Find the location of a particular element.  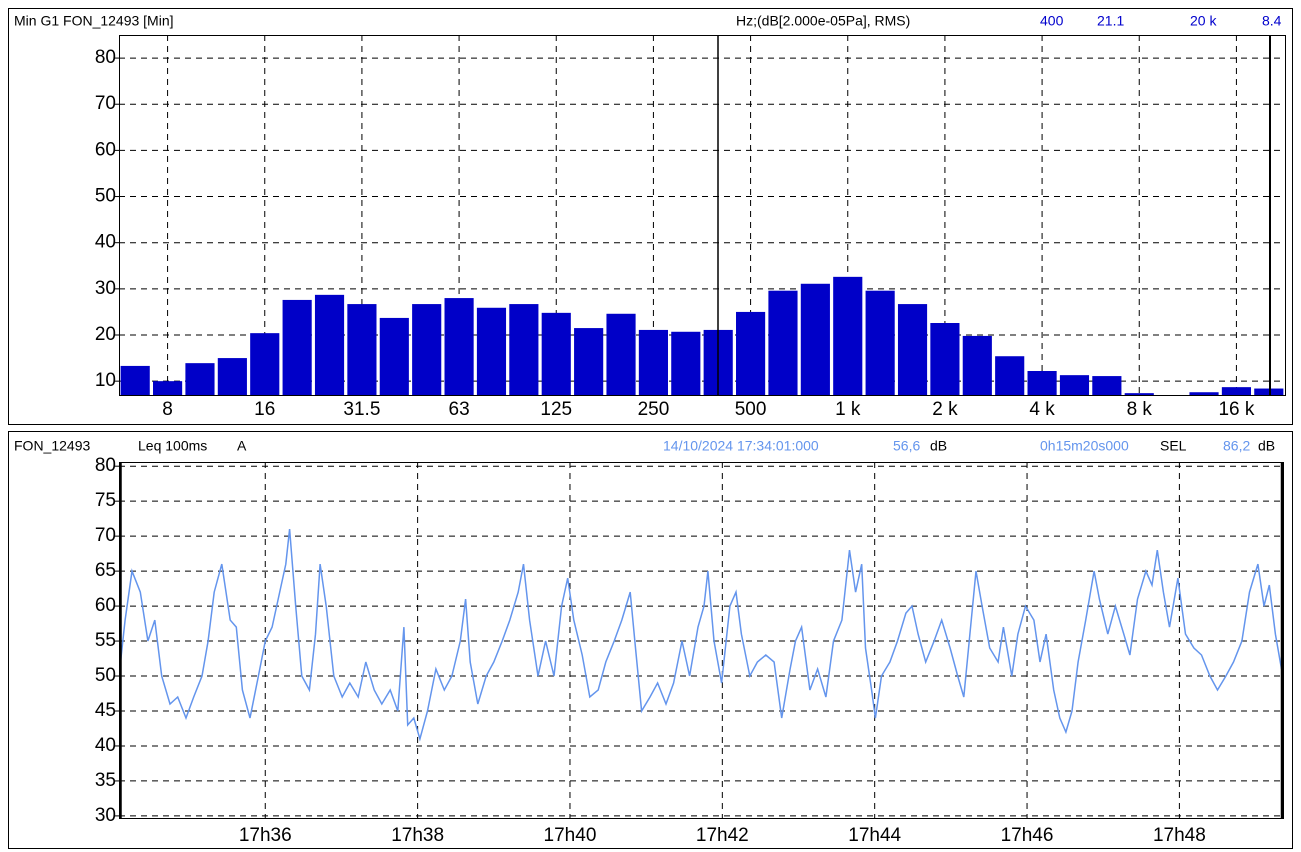

x-tick-label: 250 is located at coordinates (654, 409).